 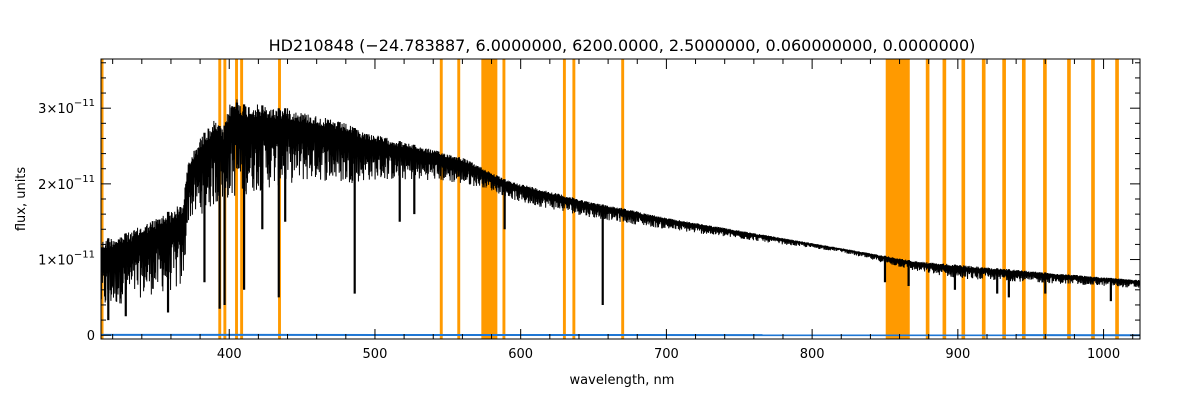 I want to click on y-tick-label: 0, so click(x=91, y=336).